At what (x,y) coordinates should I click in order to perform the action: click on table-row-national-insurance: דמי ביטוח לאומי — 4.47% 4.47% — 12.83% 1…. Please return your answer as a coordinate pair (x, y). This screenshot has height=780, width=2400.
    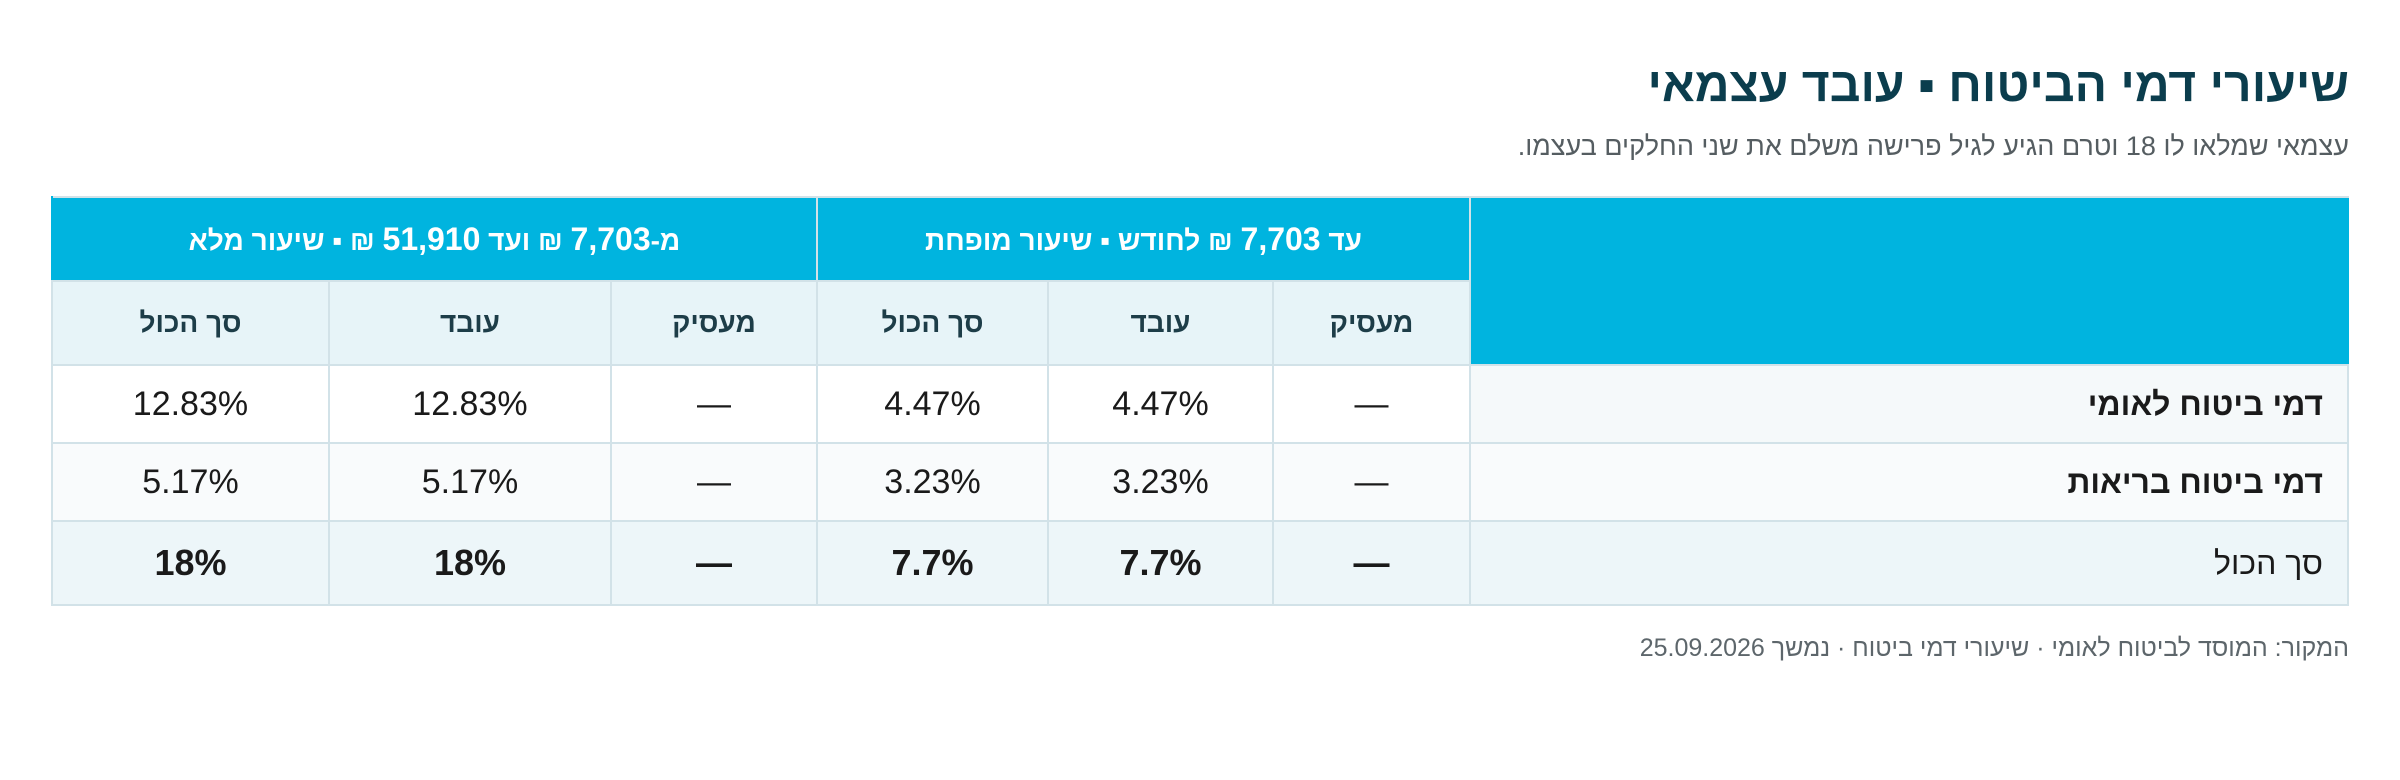
    Looking at the image, I should click on (1199, 404).